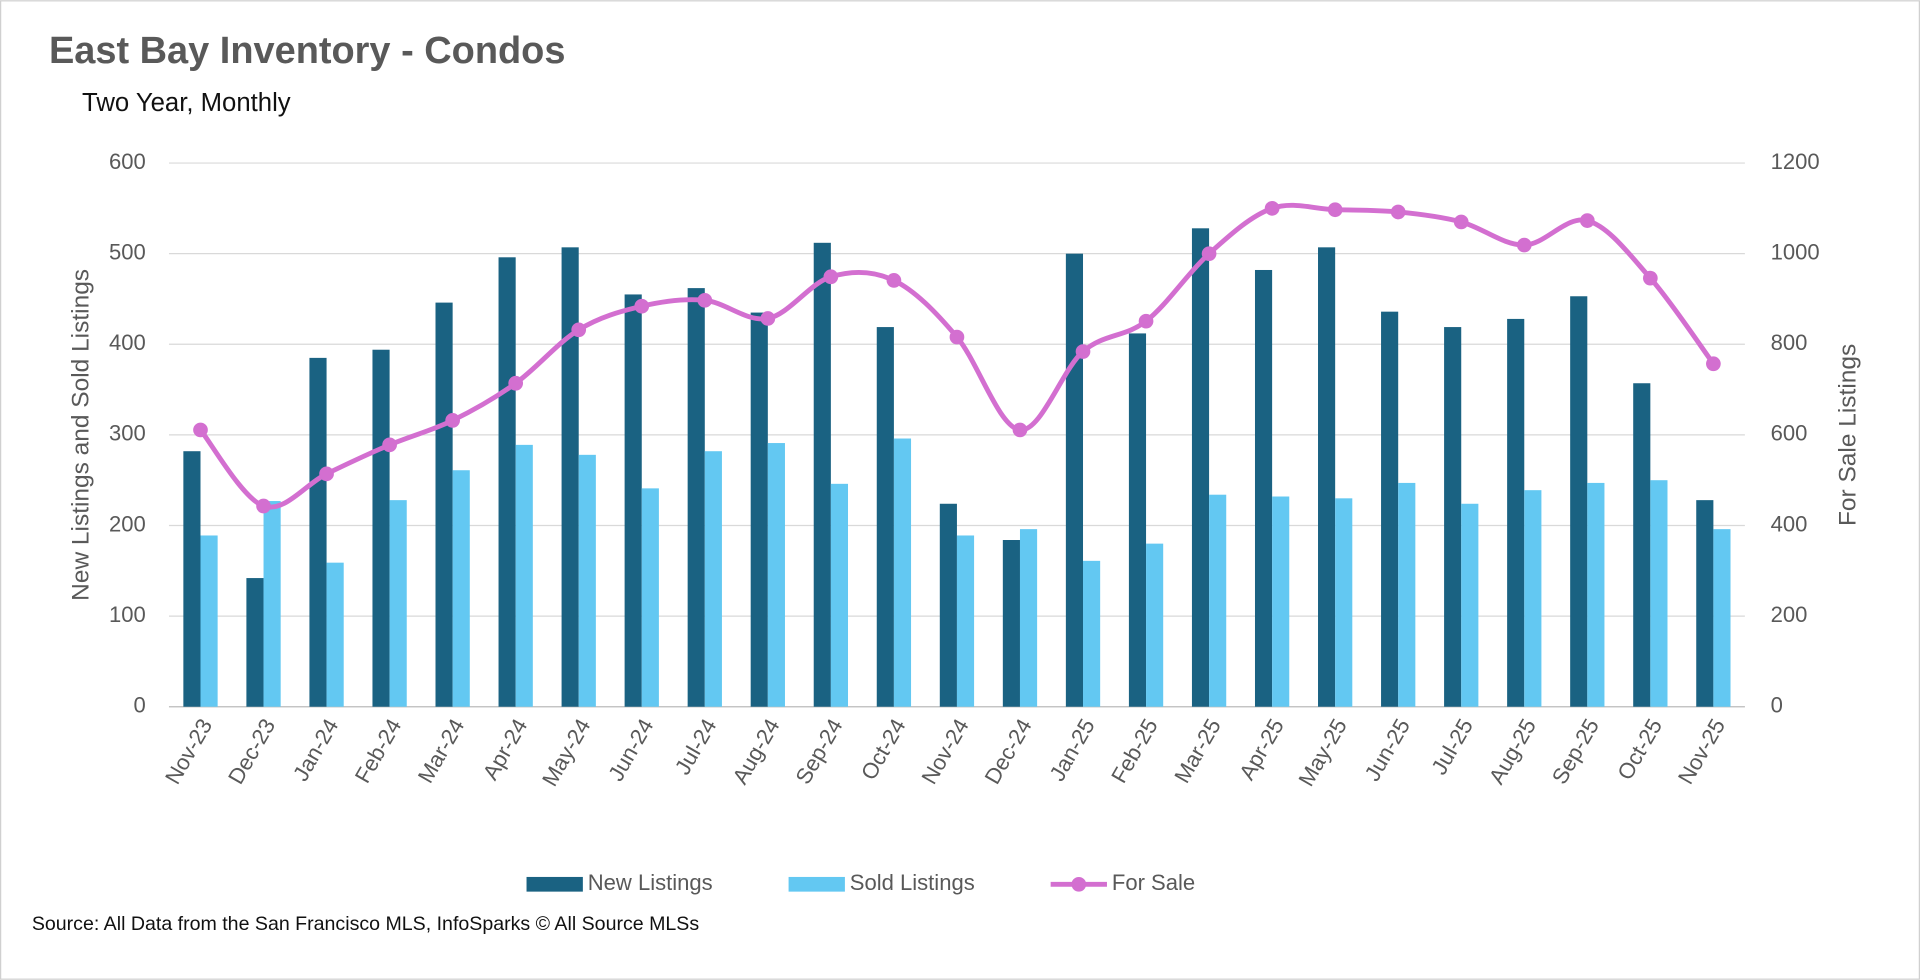  I want to click on y2-tick-label: 800, so click(1789, 342).